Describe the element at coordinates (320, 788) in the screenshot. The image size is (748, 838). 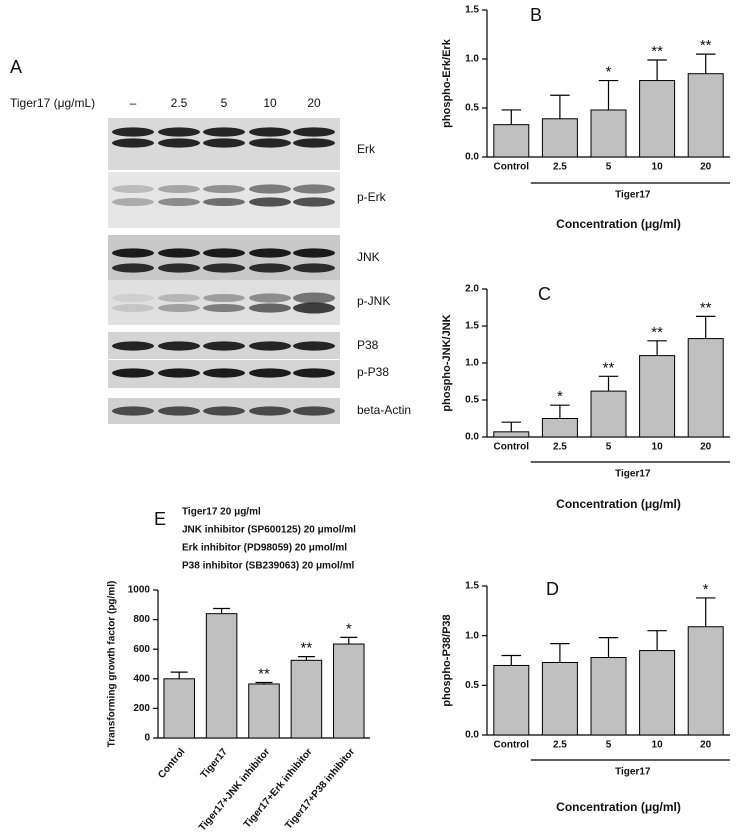
I see `x-tick-label: Tiger17+P38 inhibitor` at that location.